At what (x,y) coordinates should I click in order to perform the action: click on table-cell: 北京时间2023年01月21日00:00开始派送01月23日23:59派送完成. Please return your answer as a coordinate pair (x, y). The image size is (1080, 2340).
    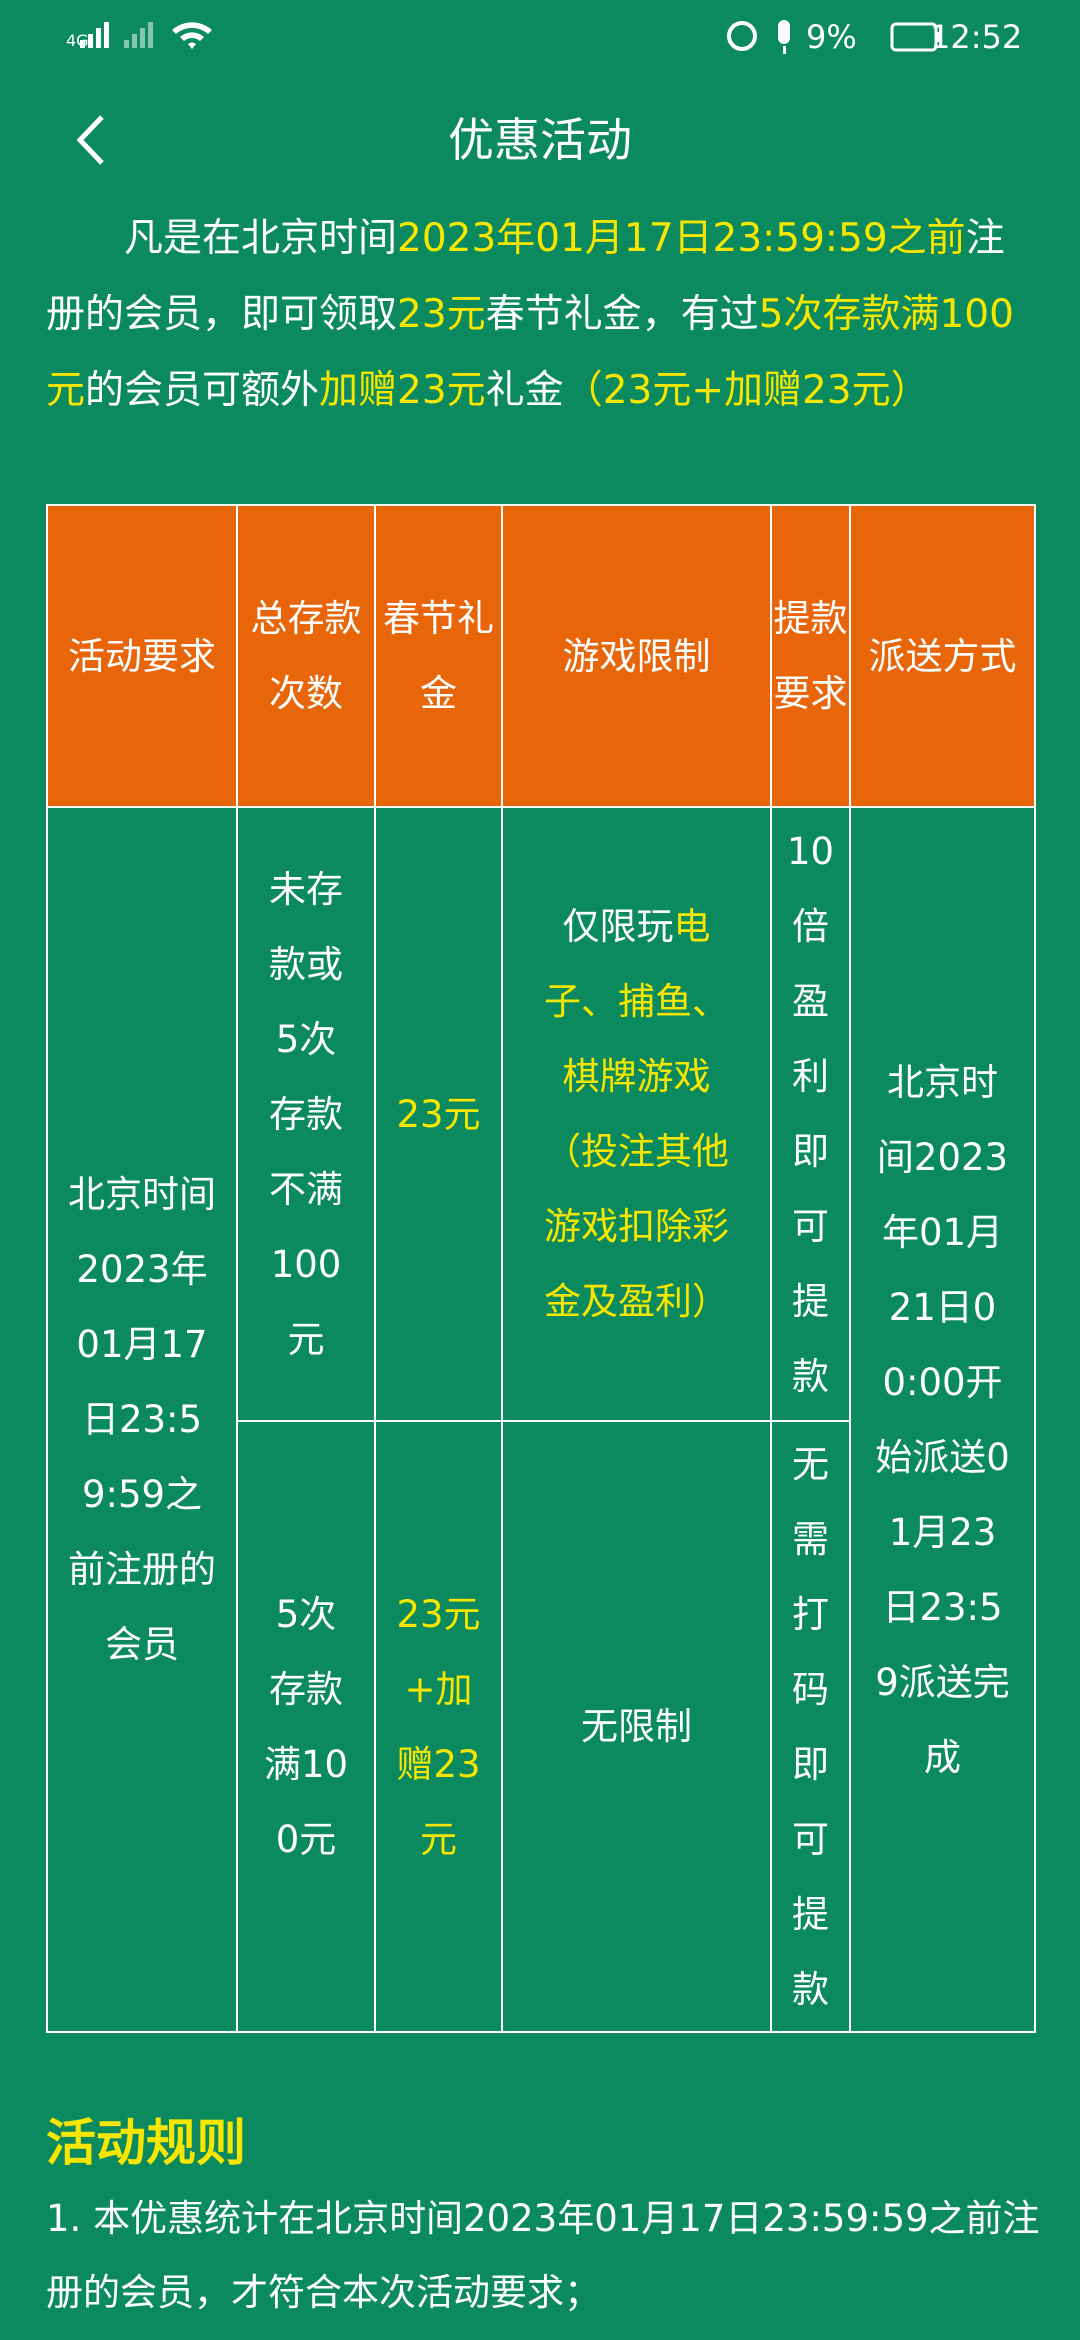
    Looking at the image, I should click on (942, 1419).